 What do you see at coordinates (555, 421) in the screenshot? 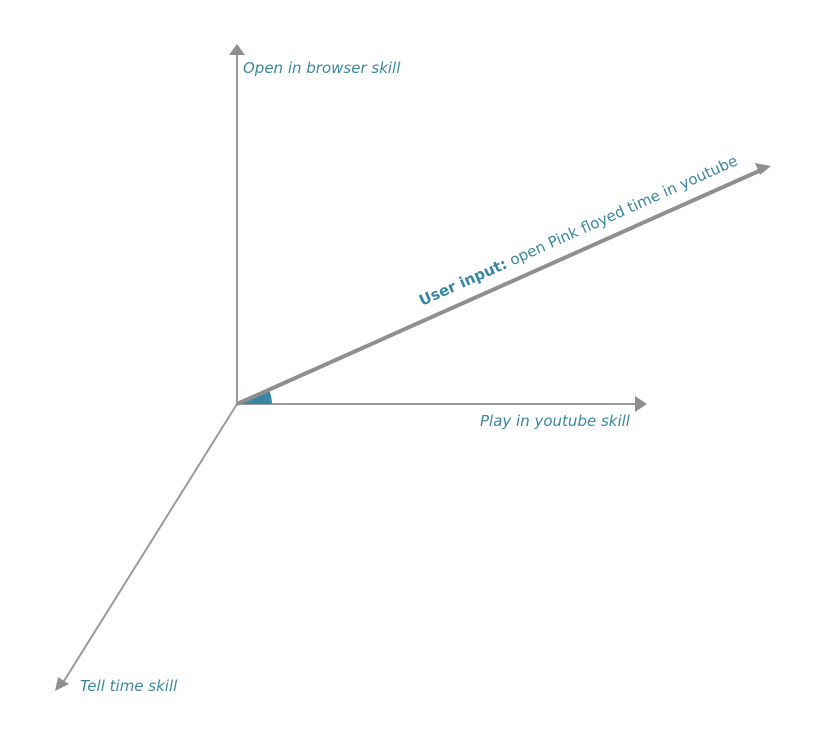
I see `axis-play-youtube-label: Play in youtube skill` at bounding box center [555, 421].